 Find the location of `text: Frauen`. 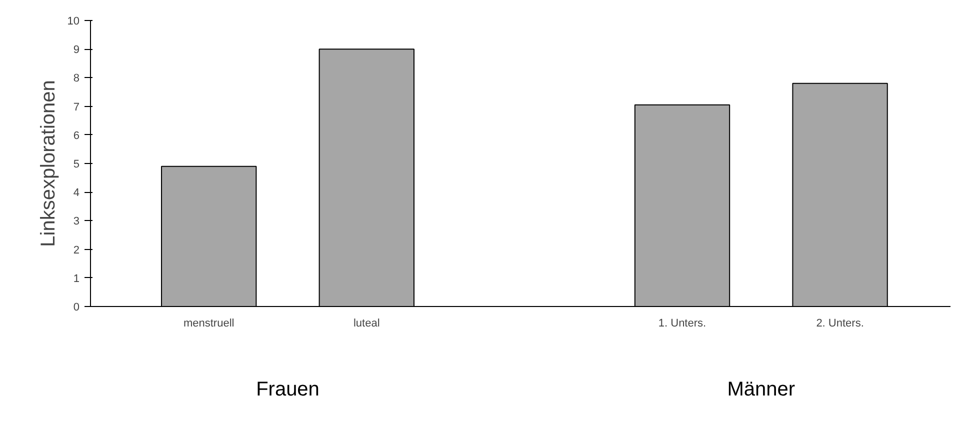

text: Frauen is located at coordinates (288, 389).